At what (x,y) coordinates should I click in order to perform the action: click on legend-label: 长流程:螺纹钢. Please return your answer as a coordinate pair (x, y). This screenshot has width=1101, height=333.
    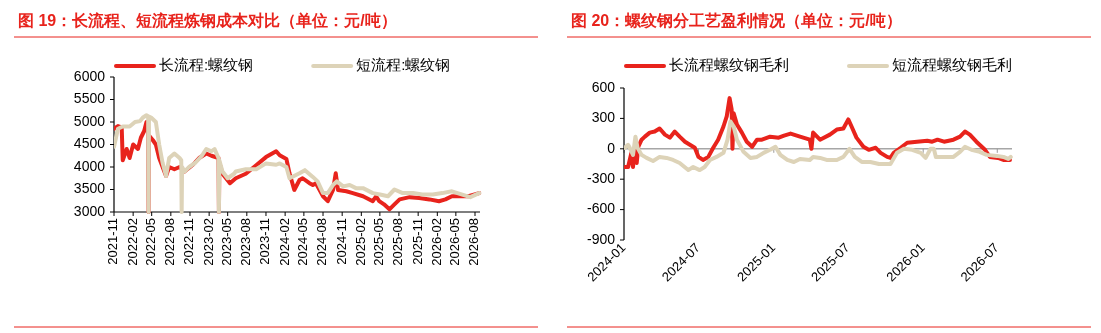
    Looking at the image, I should click on (206, 64).